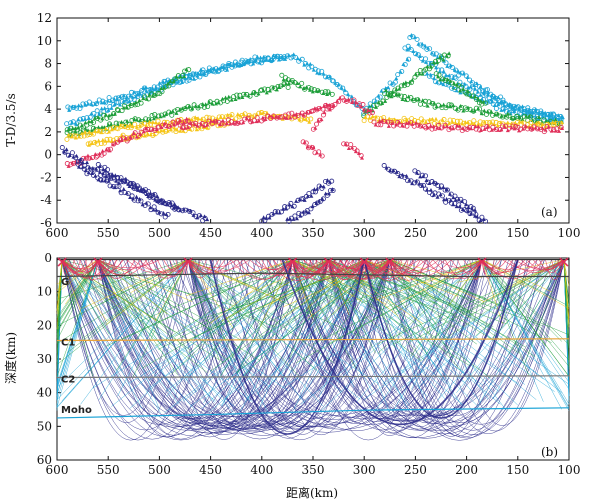 This screenshot has height=503, width=596. I want to click on y-tick-label: -4, so click(46, 200).